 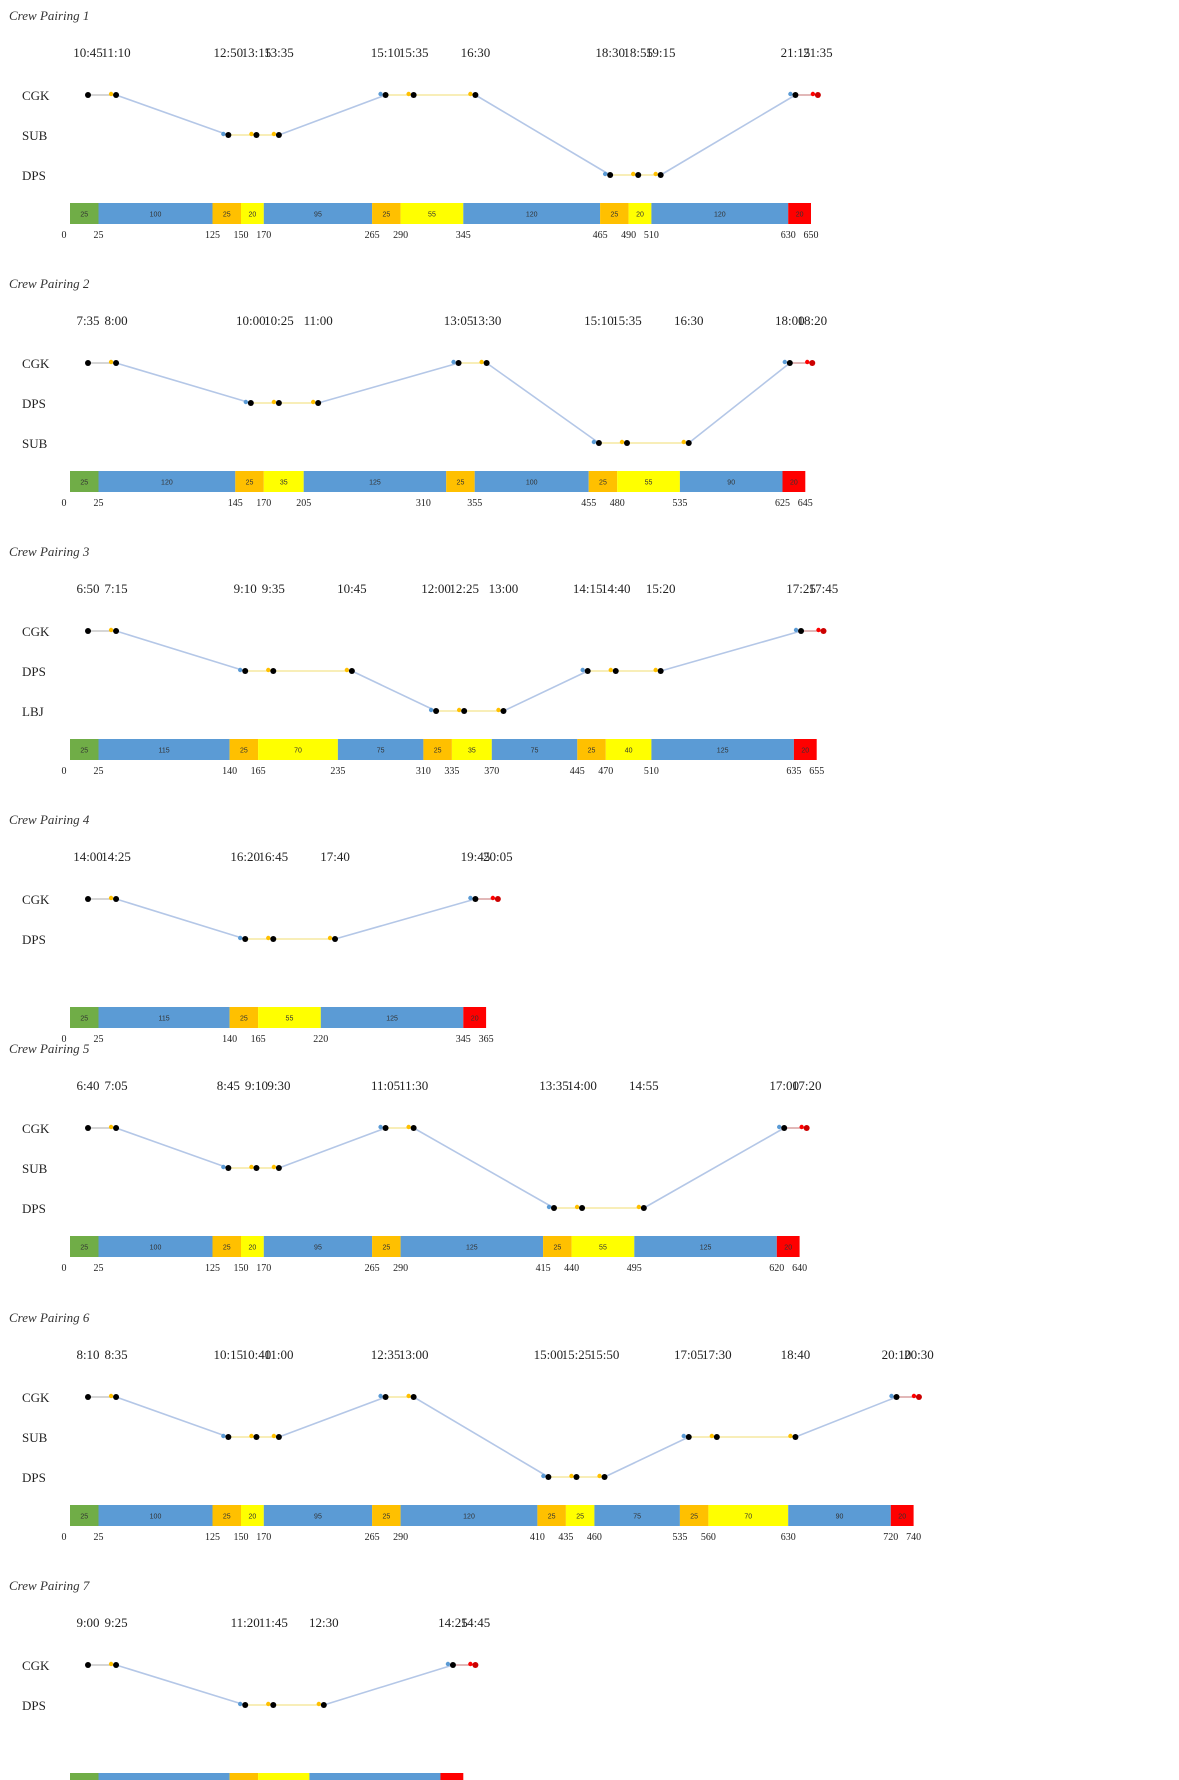 I want to click on duty-segment-briefing, so click(x=84, y=1246).